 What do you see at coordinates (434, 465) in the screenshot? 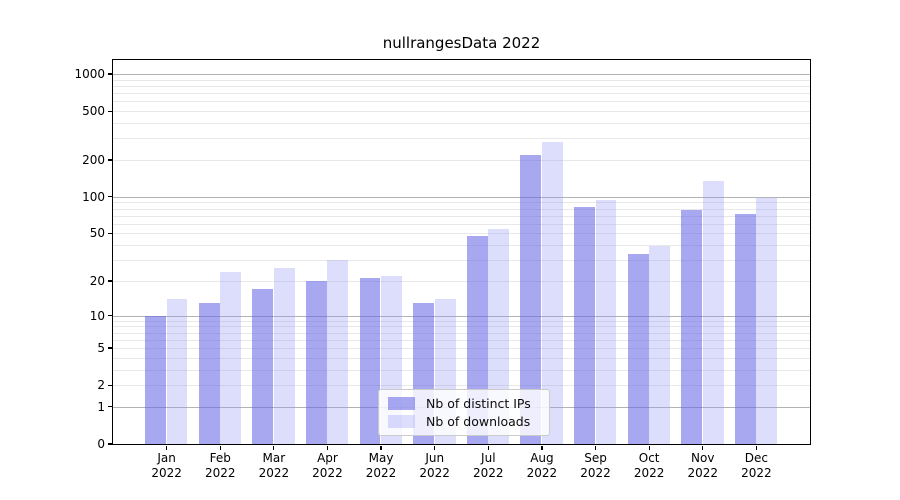
I see `x-tick-label-jun: Jun 2022` at bounding box center [434, 465].